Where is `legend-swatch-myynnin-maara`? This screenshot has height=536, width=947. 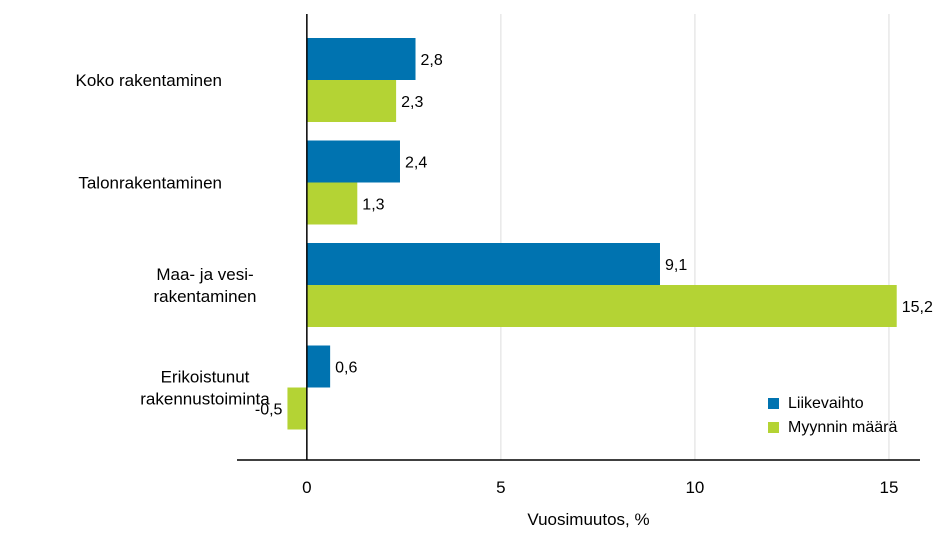 legend-swatch-myynnin-maara is located at coordinates (773, 427).